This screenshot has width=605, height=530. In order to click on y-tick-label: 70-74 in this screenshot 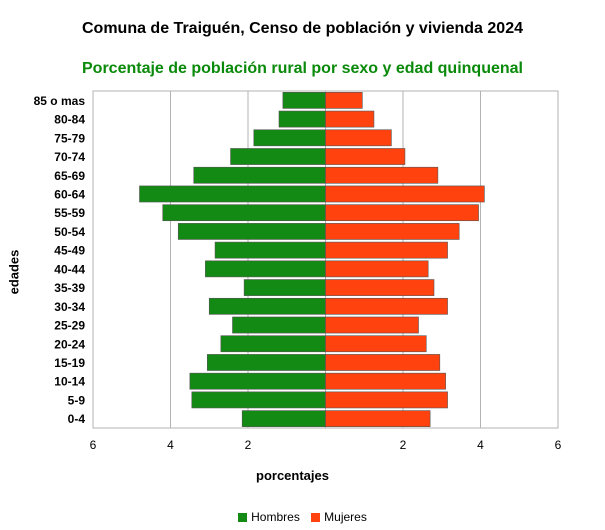, I will do `click(69, 157)`.